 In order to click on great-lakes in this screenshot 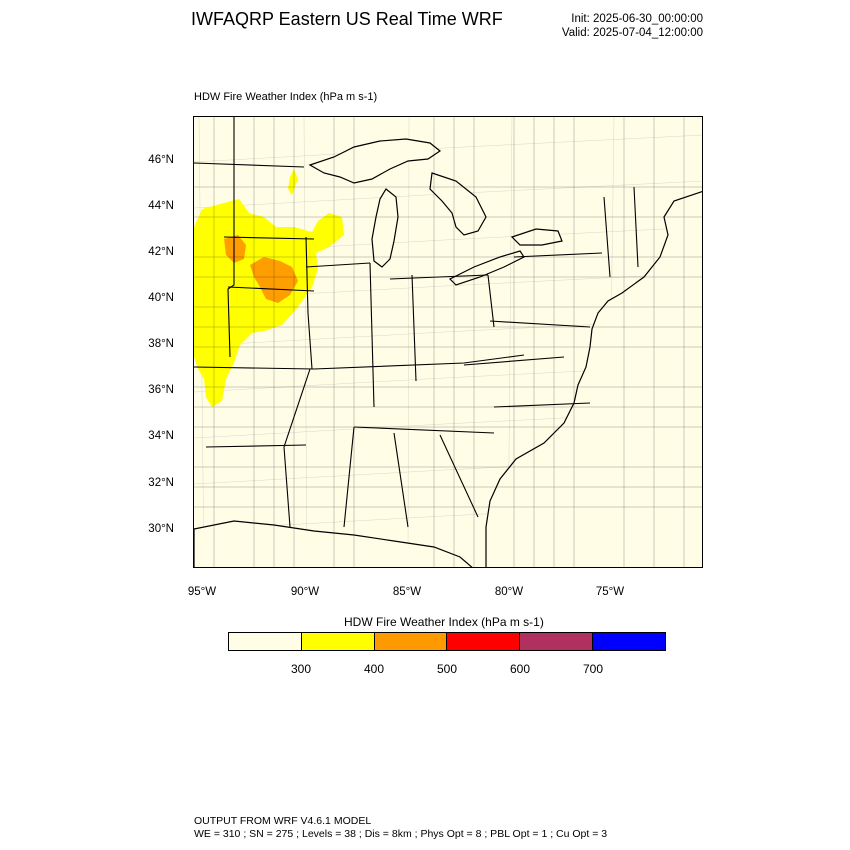, I will do `click(435, 212)`.